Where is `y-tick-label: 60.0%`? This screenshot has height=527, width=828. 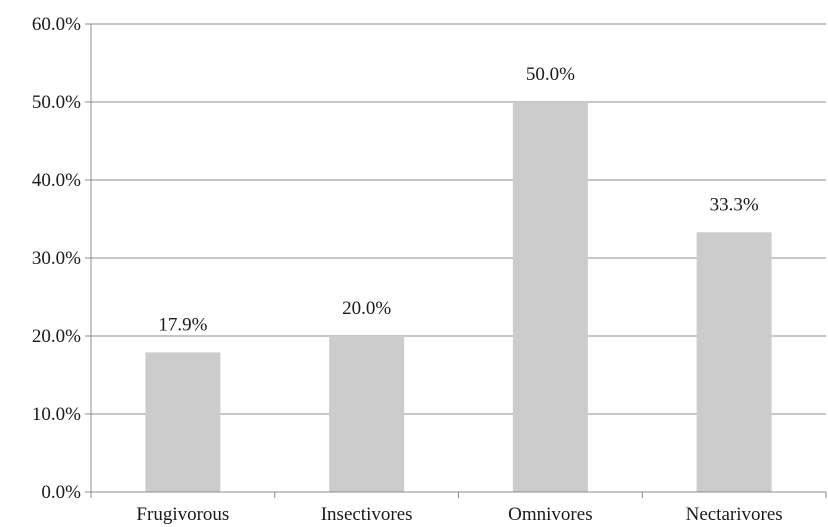 y-tick-label: 60.0% is located at coordinates (56, 24).